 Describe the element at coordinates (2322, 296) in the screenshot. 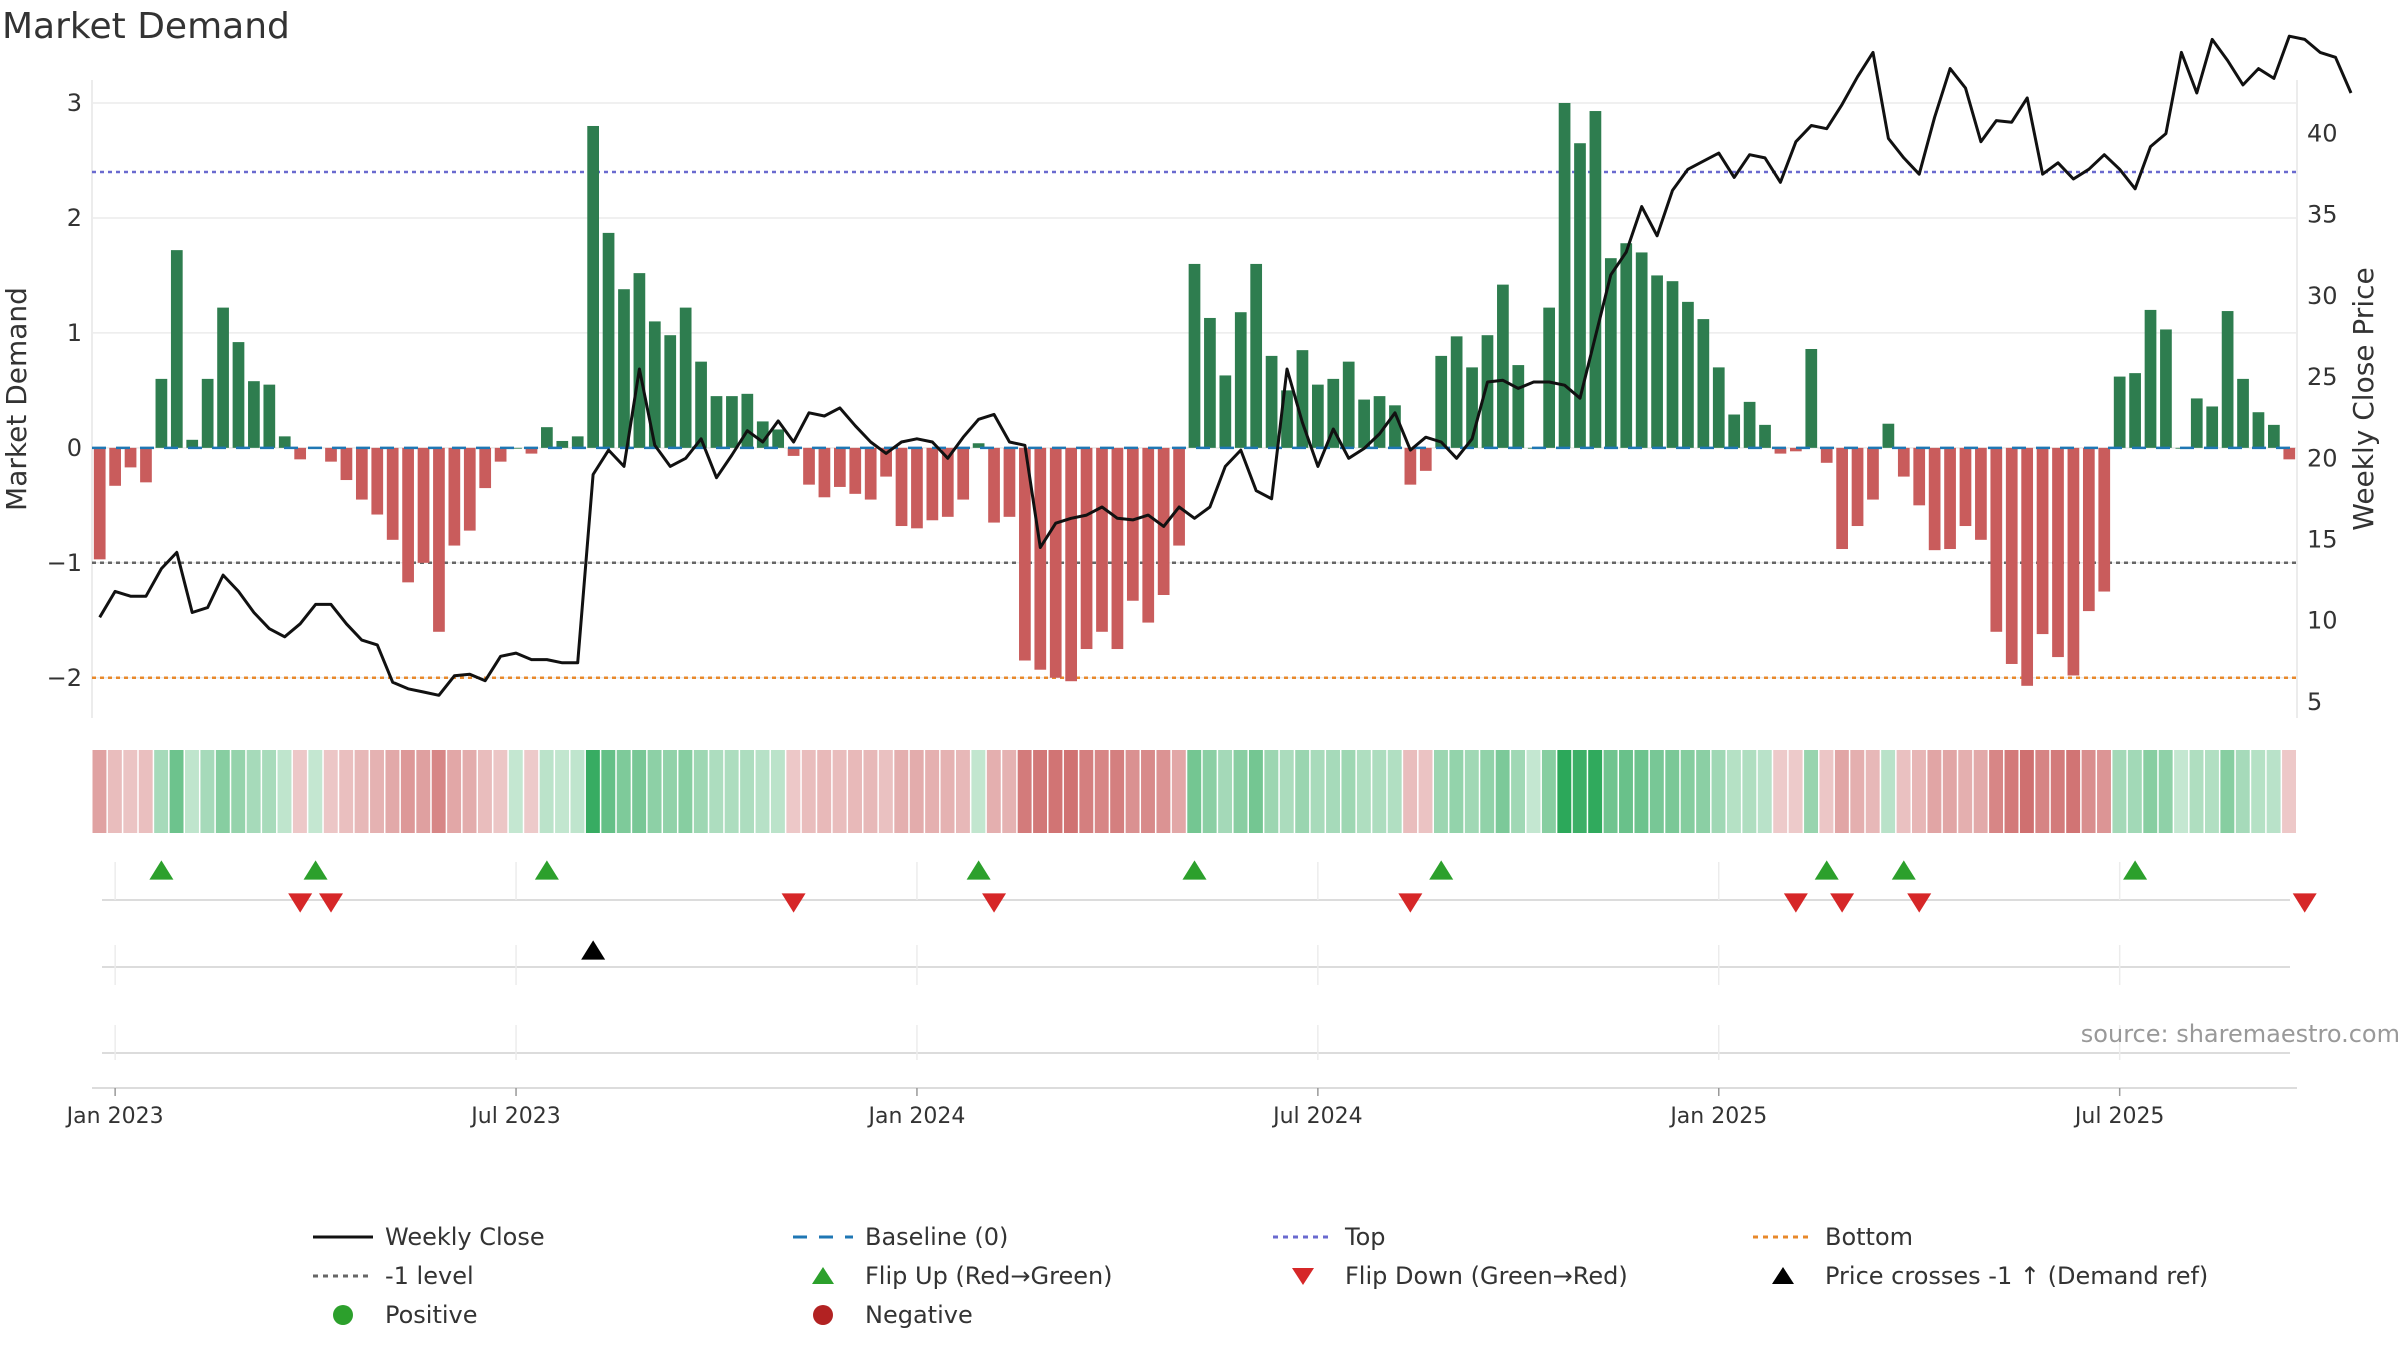

I see `y-right-tick-label: 30` at that location.